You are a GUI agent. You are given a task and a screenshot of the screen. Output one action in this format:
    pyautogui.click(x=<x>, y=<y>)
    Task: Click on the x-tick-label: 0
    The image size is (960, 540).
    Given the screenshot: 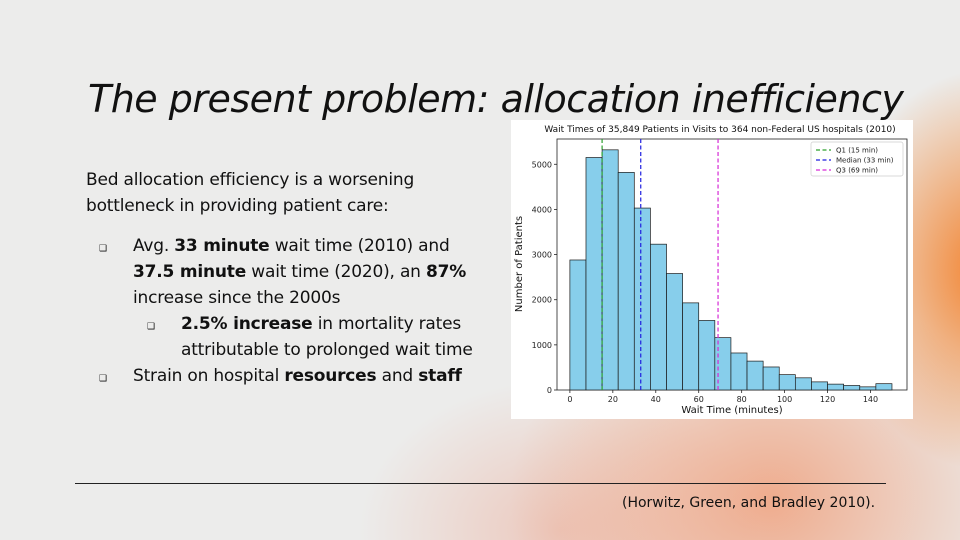 What is the action you would take?
    pyautogui.click(x=569, y=399)
    